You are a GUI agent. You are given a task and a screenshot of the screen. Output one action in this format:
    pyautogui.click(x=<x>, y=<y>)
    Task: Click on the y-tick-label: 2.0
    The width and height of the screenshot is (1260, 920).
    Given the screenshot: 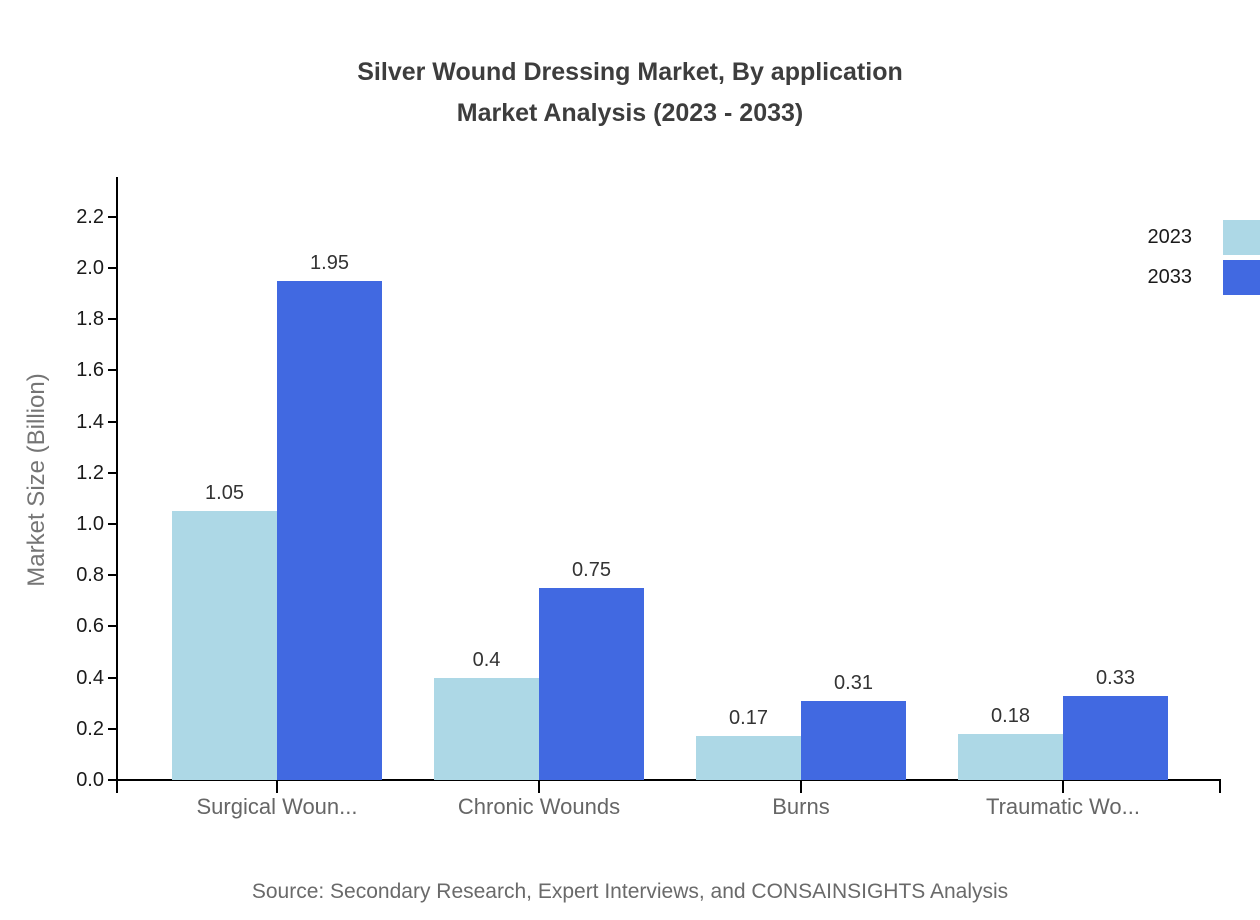 What is the action you would take?
    pyautogui.click(x=90, y=268)
    